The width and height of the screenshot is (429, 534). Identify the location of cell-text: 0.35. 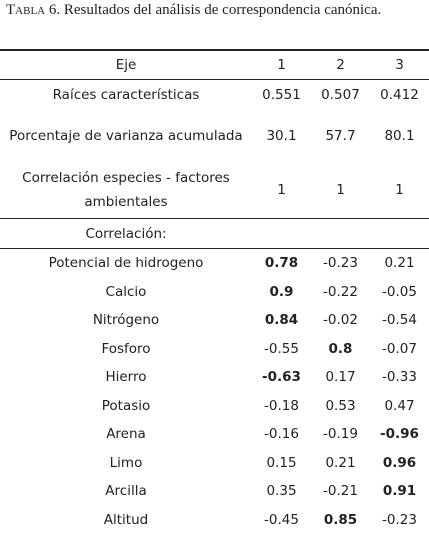
(281, 491).